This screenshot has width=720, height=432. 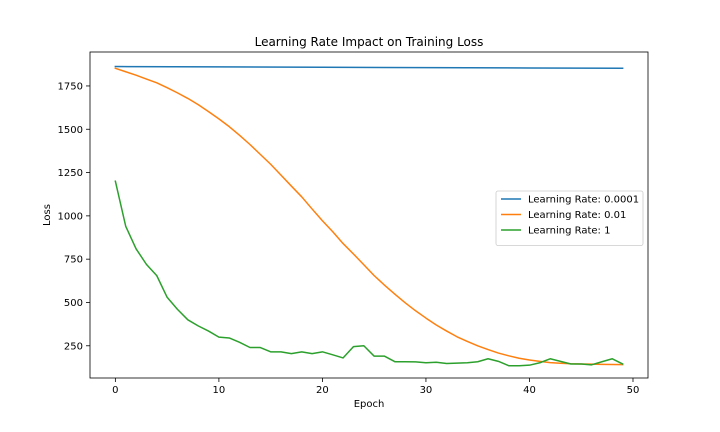 What do you see at coordinates (70, 216) in the screenshot?
I see `y-tick-label: 1000` at bounding box center [70, 216].